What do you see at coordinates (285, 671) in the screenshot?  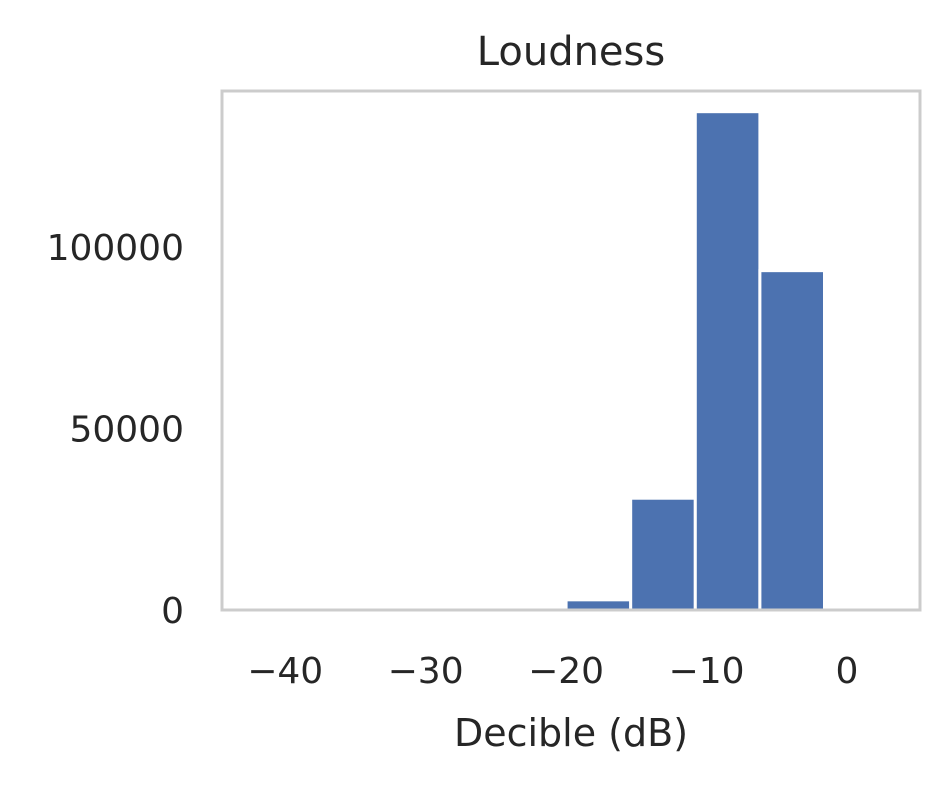 I see `x-tick-label: −40` at bounding box center [285, 671].